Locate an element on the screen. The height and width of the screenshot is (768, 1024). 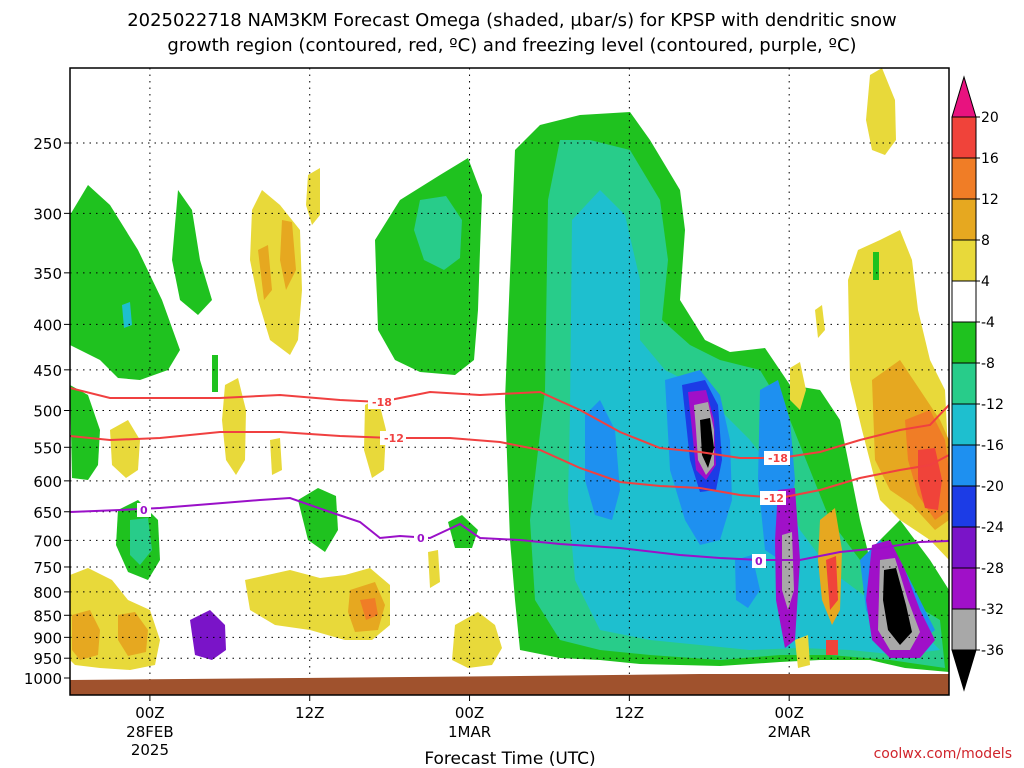
colorbar-label: -32 is located at coordinates (992, 610).